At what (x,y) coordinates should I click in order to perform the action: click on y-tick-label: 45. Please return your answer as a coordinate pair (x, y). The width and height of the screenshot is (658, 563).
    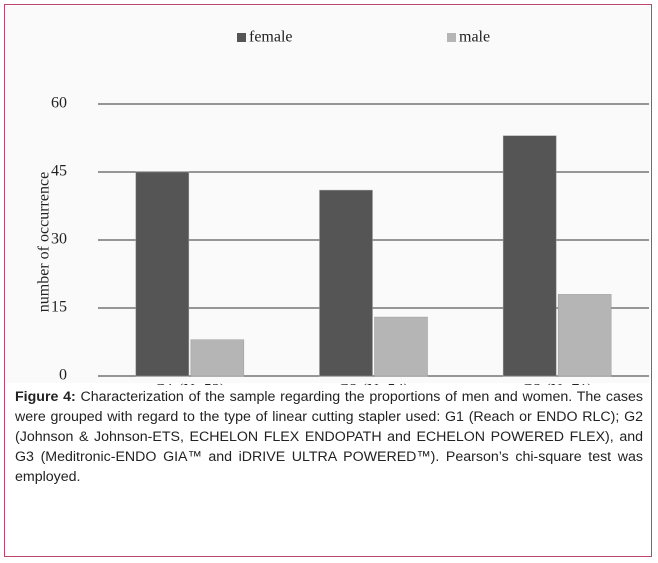
    Looking at the image, I should click on (59, 171).